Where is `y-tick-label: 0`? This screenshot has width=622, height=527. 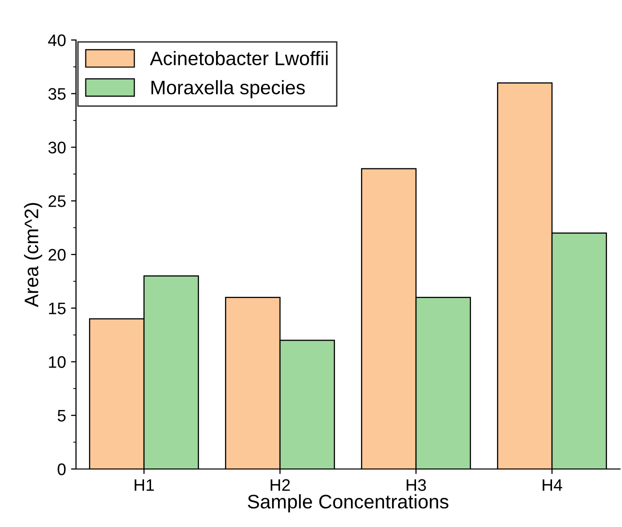
y-tick-label: 0 is located at coordinates (62, 469).